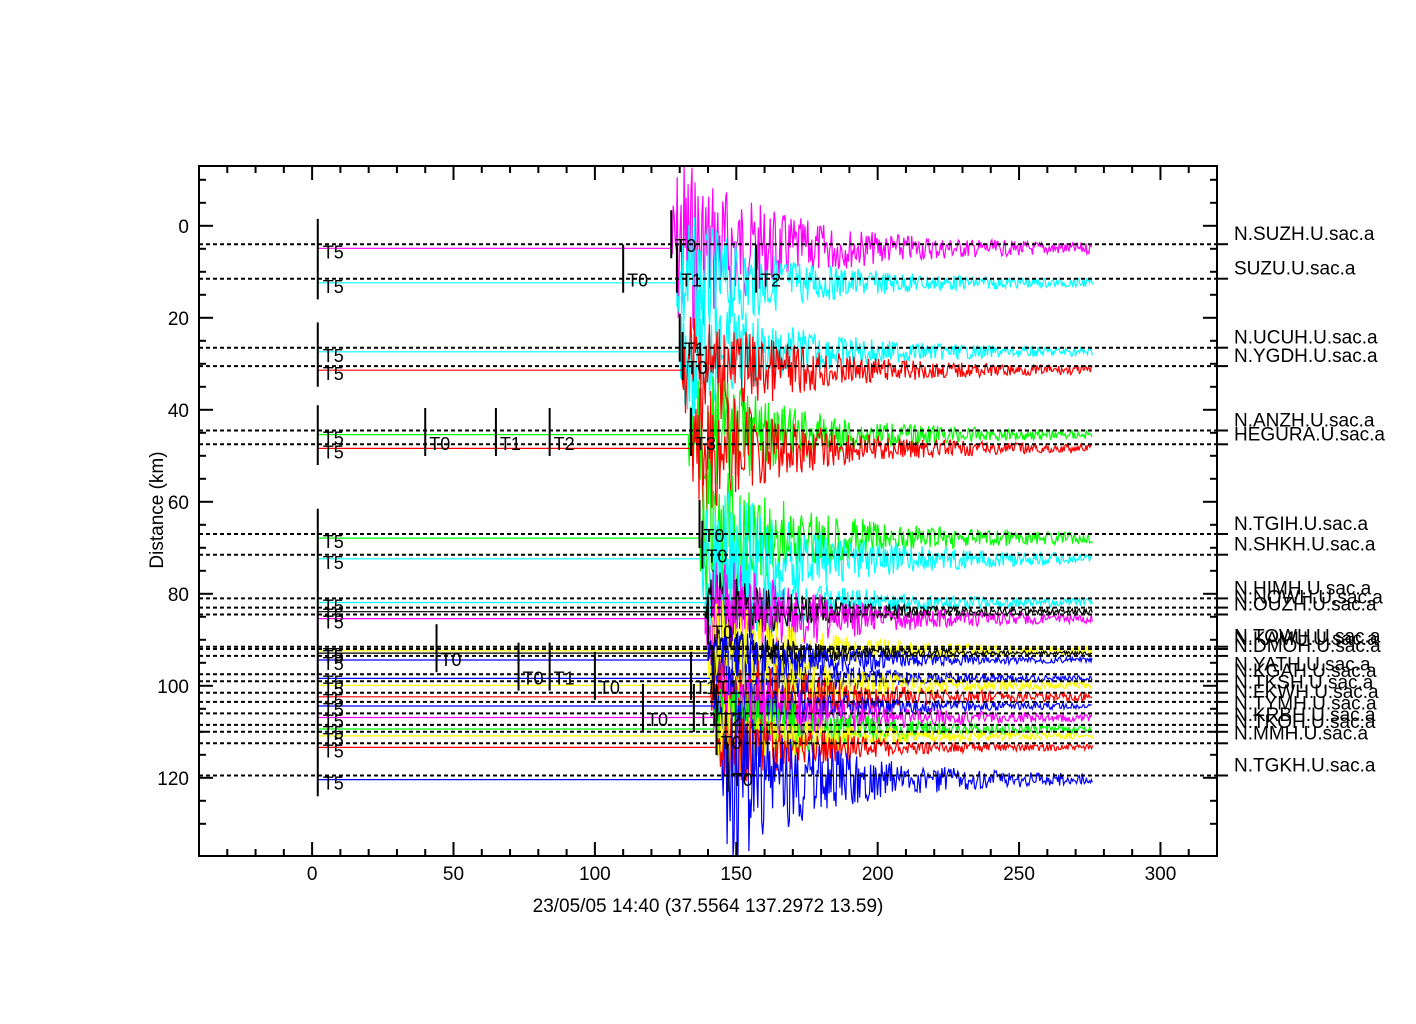 This screenshot has height=1024, width=1416. Describe the element at coordinates (1306, 356) in the screenshot. I see `station-label: N.YGDH.U.sac.a` at that location.